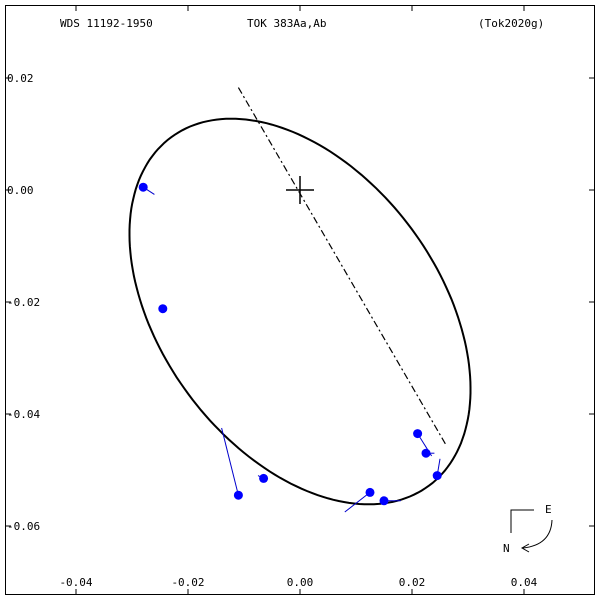 This screenshot has width=600, height=600. Describe the element at coordinates (23, 414) in the screenshot. I see `y-tick-label: -0.04` at that location.